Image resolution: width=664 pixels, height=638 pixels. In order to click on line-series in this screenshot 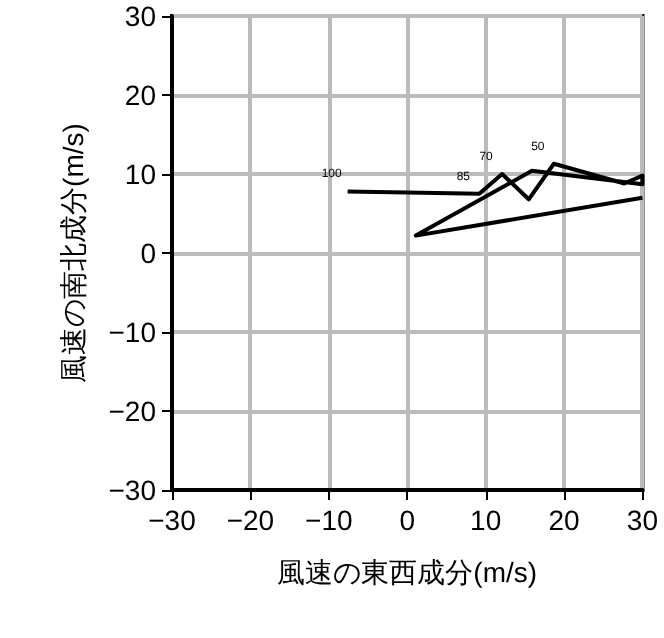, I will do `click(495, 199)`.